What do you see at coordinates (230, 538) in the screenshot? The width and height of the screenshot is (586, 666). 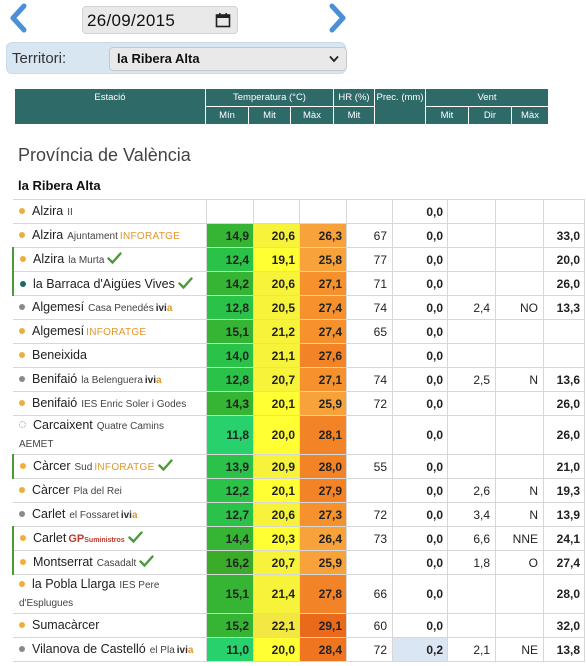 I see `temp-min-cell: 14,4` at bounding box center [230, 538].